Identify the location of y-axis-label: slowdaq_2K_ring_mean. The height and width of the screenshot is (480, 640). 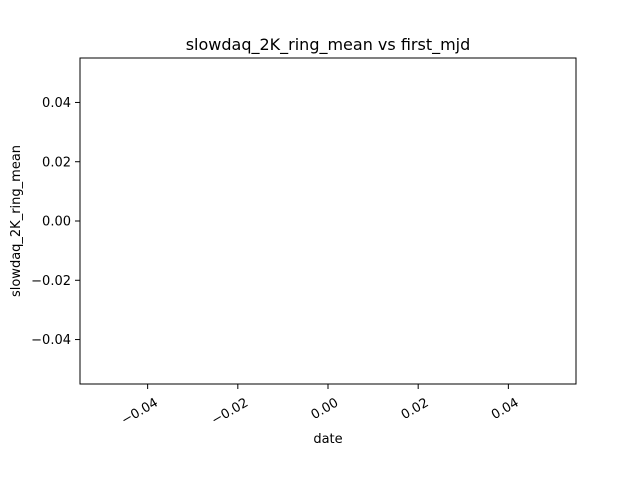
(16, 221).